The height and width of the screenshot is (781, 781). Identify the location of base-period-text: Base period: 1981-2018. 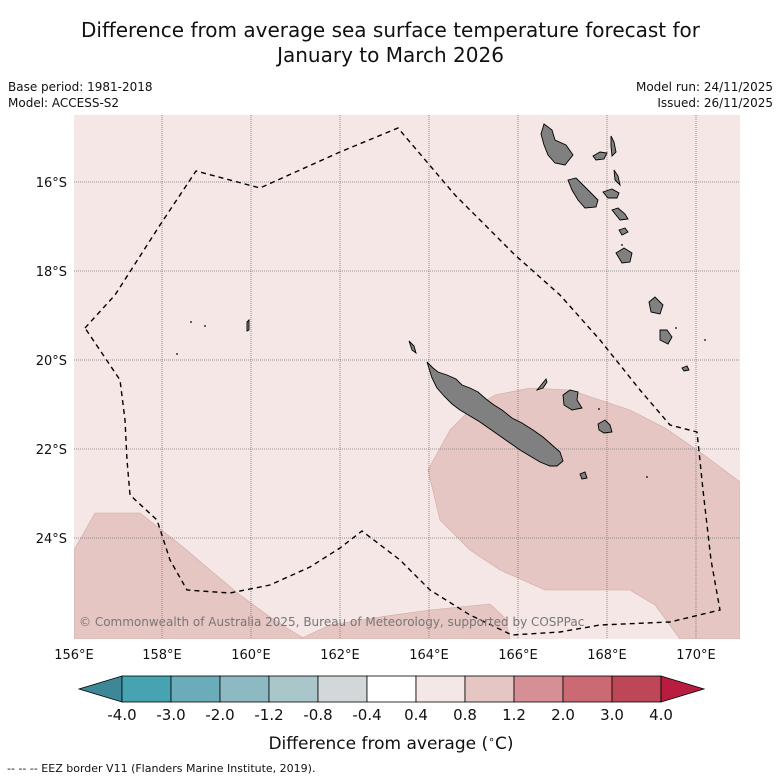
(80, 87).